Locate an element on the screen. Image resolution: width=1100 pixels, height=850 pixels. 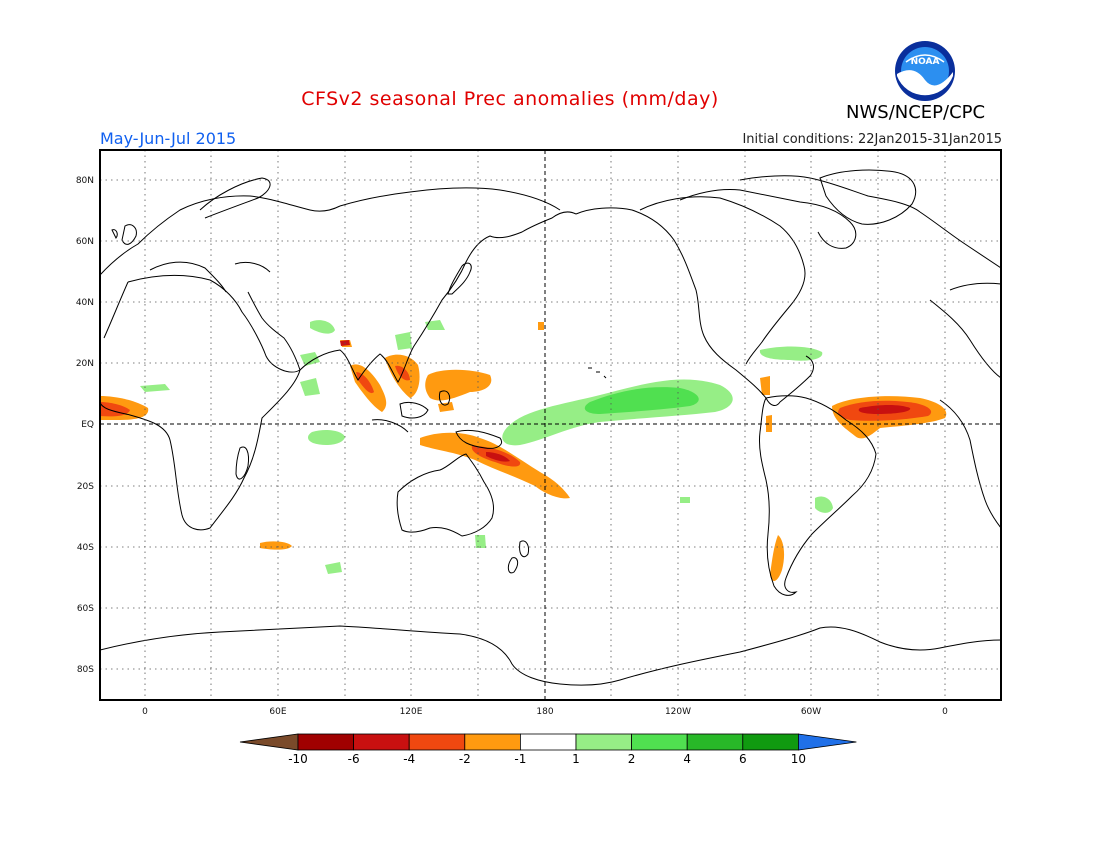
dry-anomaly-philippine-sea is located at coordinates (458, 390).